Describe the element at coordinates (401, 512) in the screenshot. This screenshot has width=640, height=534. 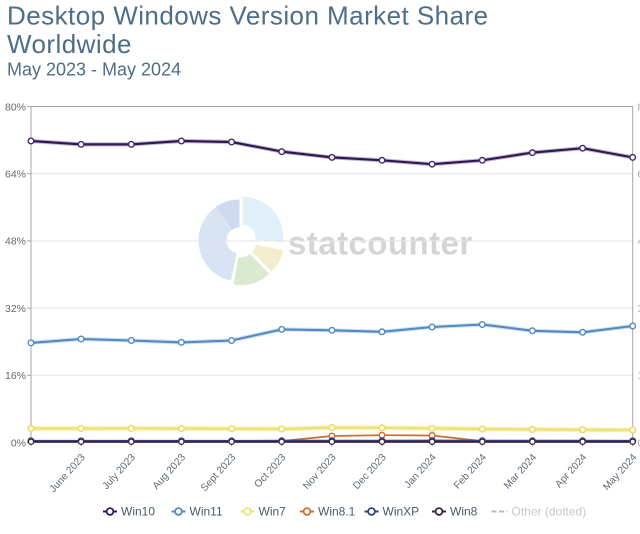
I see `svg-text: WinXP` at that location.